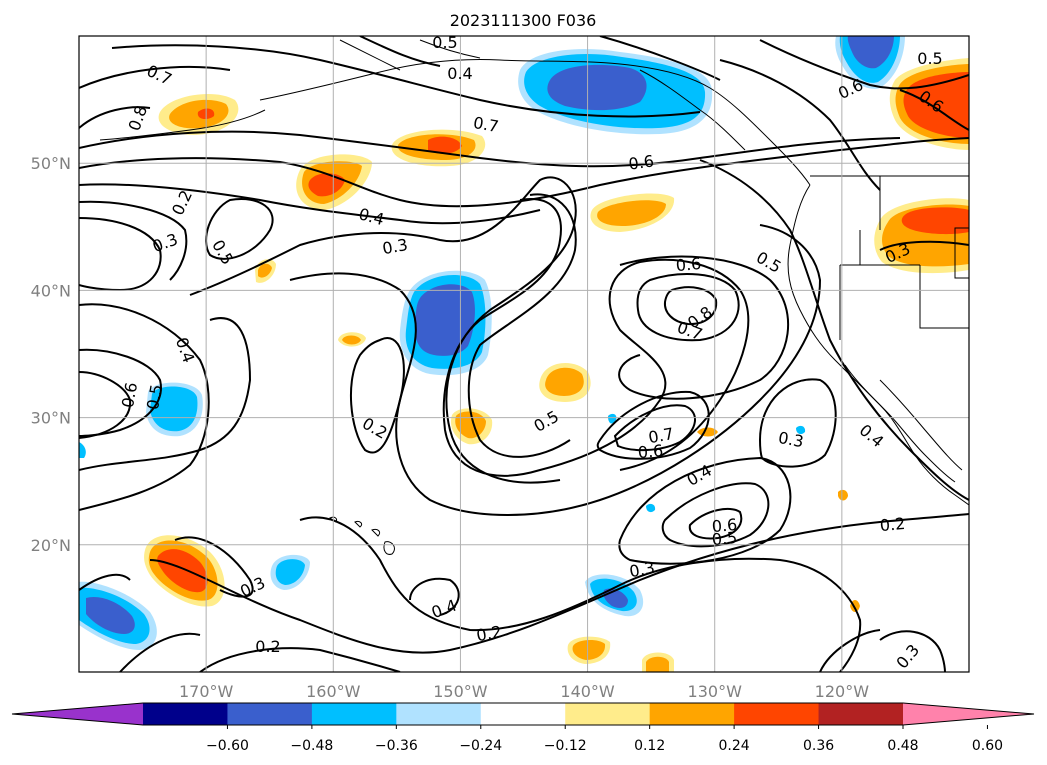 The image size is (1047, 765). What do you see at coordinates (715, 691) in the screenshot?
I see `longitude-tick-label: 130°W` at bounding box center [715, 691].